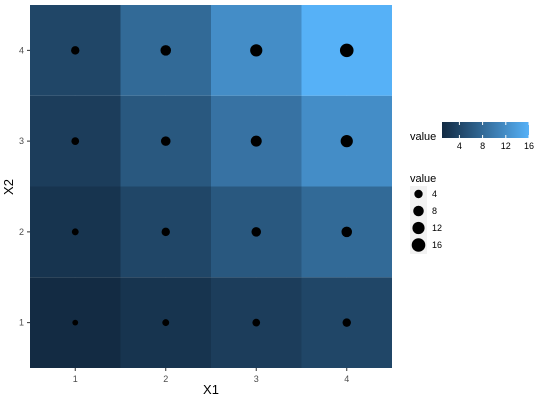 This screenshot has height=405, width=540. What do you see at coordinates (75, 379) in the screenshot?
I see `x-tick-label: 1` at bounding box center [75, 379].